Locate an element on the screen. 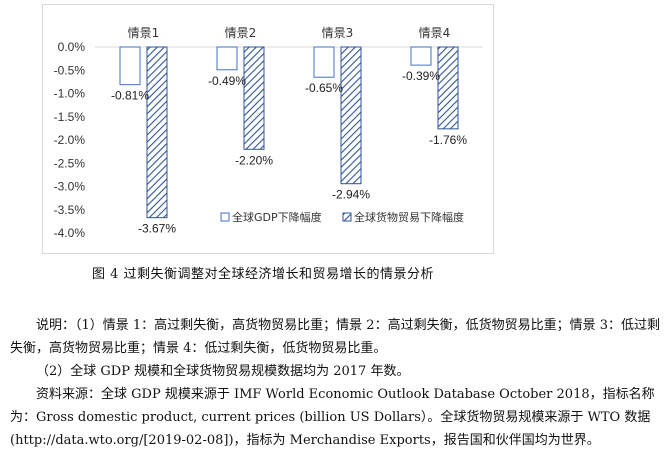 This screenshot has height=474, width=666. legend-swatch-trade is located at coordinates (347, 217).